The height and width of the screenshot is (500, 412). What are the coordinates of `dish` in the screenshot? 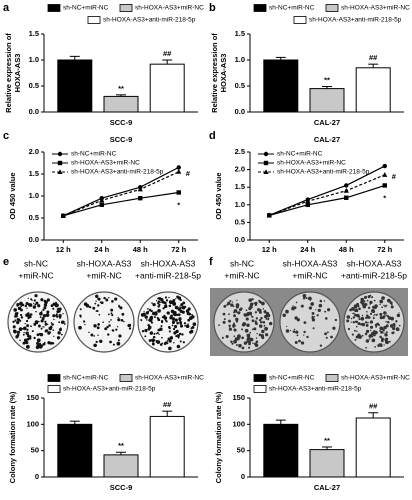 It's located at (310, 322).